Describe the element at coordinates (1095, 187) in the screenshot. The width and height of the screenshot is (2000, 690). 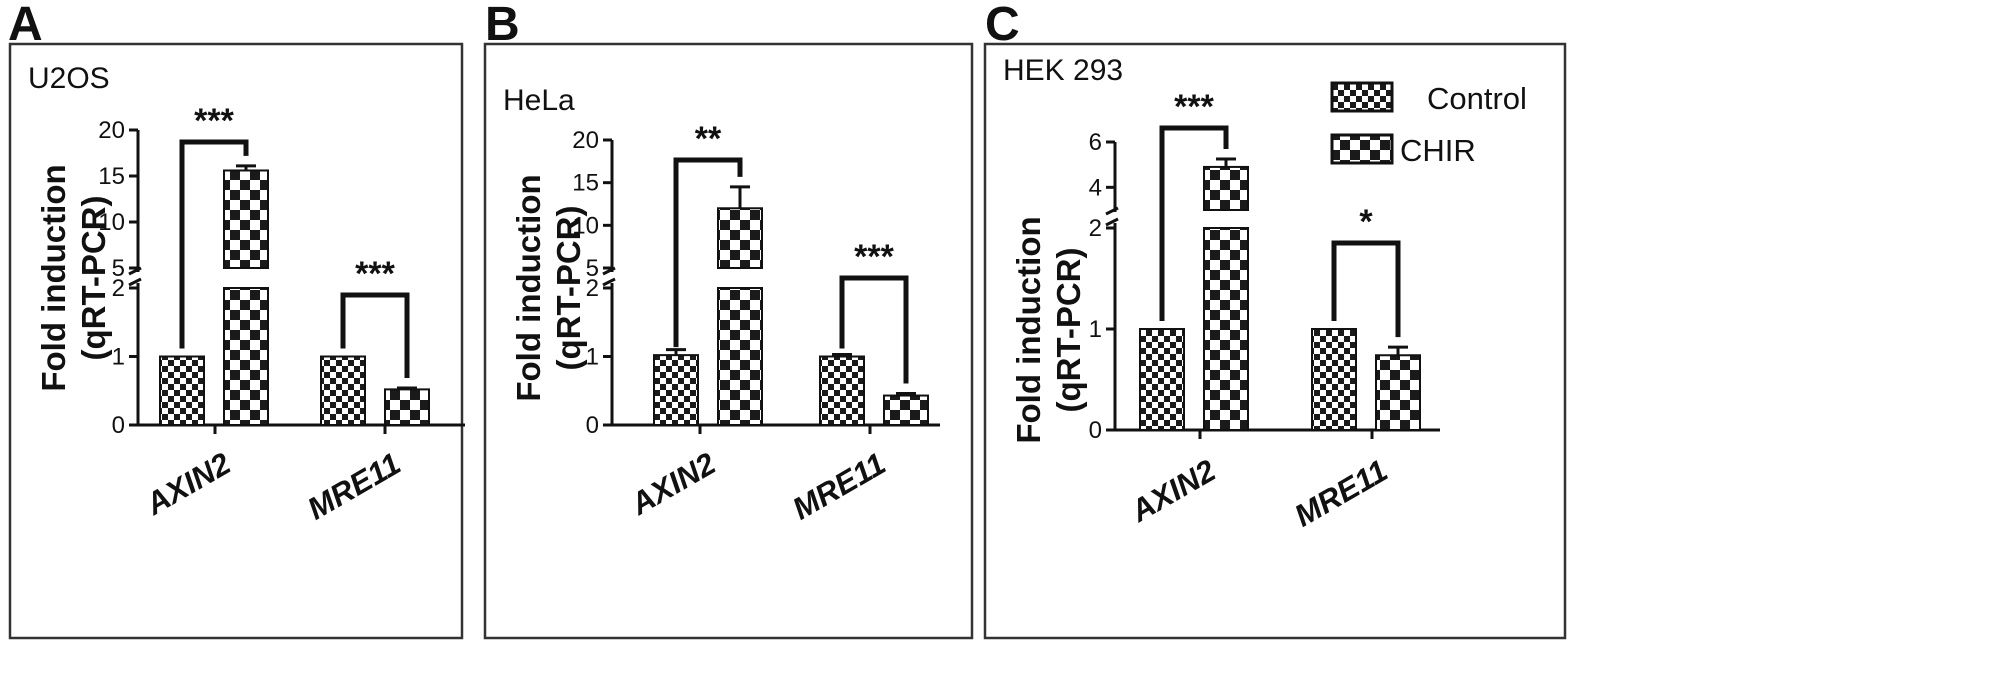
I see `y-tick-label: 4` at that location.